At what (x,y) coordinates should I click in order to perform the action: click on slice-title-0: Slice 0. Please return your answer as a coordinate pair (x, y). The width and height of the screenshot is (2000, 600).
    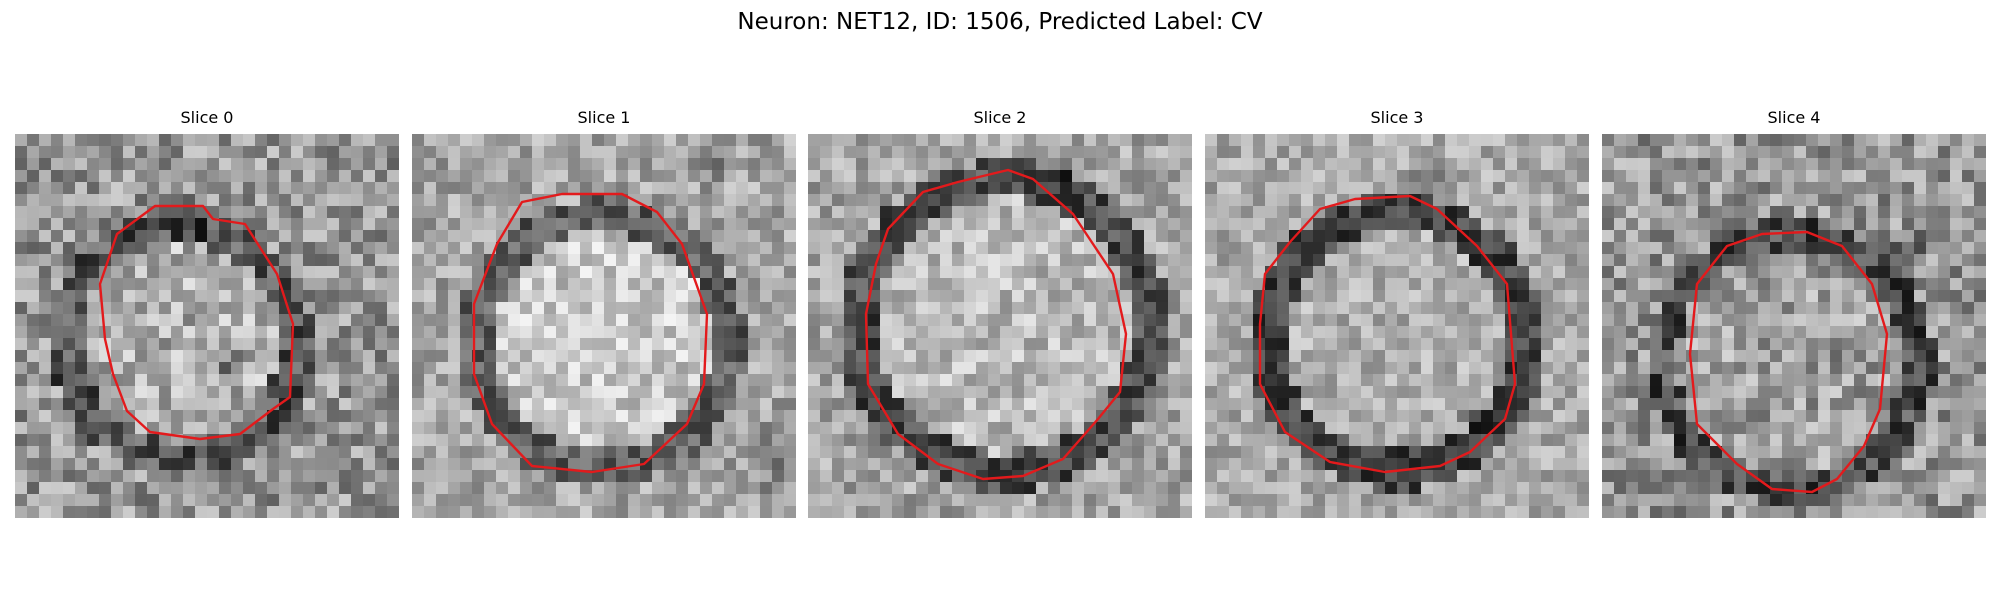
    Looking at the image, I should click on (207, 117).